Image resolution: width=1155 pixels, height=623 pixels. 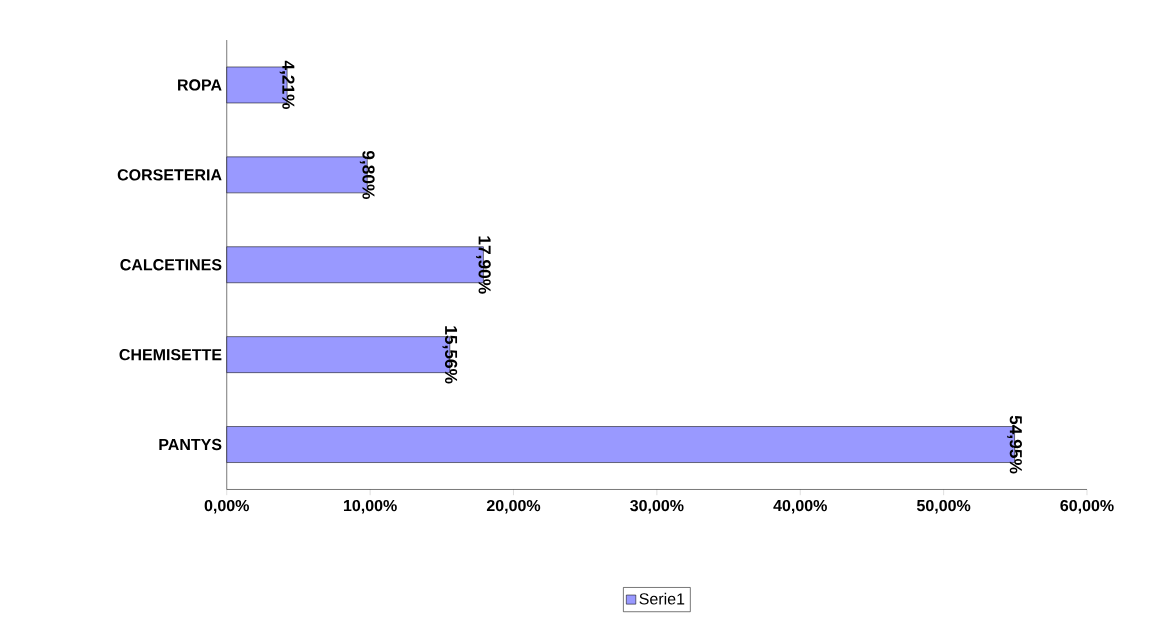 I want to click on data-label: 17,90%, so click(x=483, y=265).